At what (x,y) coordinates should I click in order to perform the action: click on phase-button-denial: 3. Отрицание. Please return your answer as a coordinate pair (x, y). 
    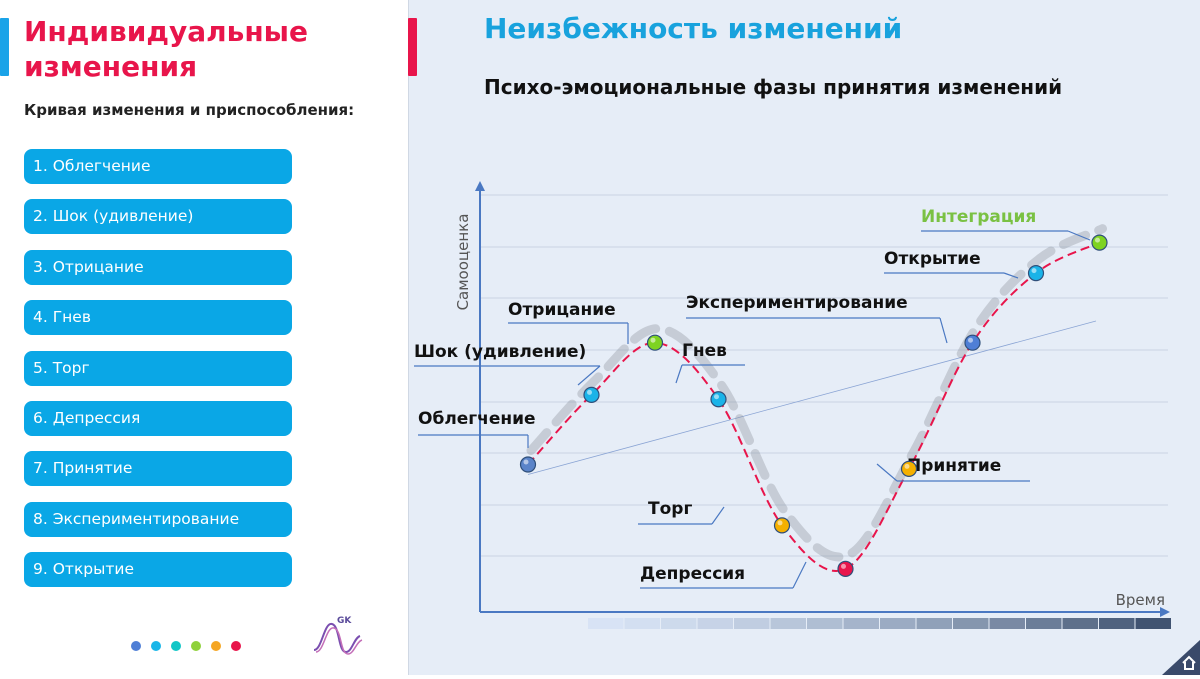
    Looking at the image, I should click on (158, 267).